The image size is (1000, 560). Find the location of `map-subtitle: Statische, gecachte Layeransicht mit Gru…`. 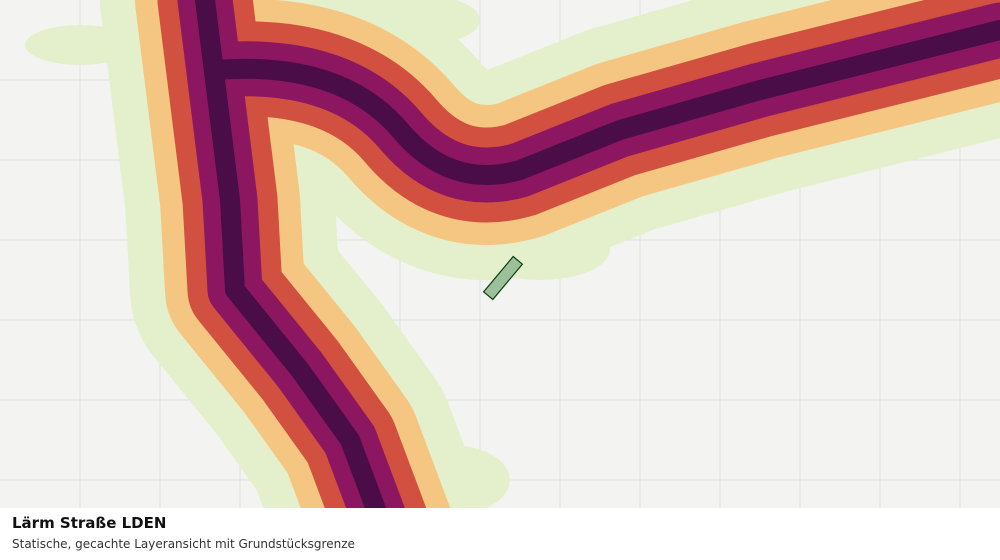

map-subtitle: Statische, gecachte Layeransicht mit Gru… is located at coordinates (183, 544).